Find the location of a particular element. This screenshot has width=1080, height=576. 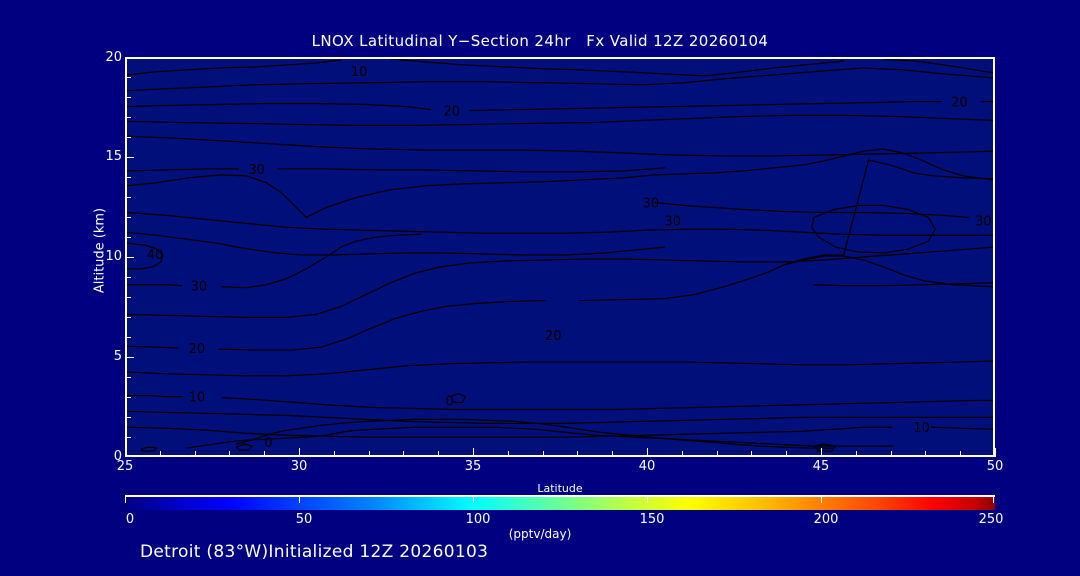

x-tick-30: 30 is located at coordinates (299, 466).